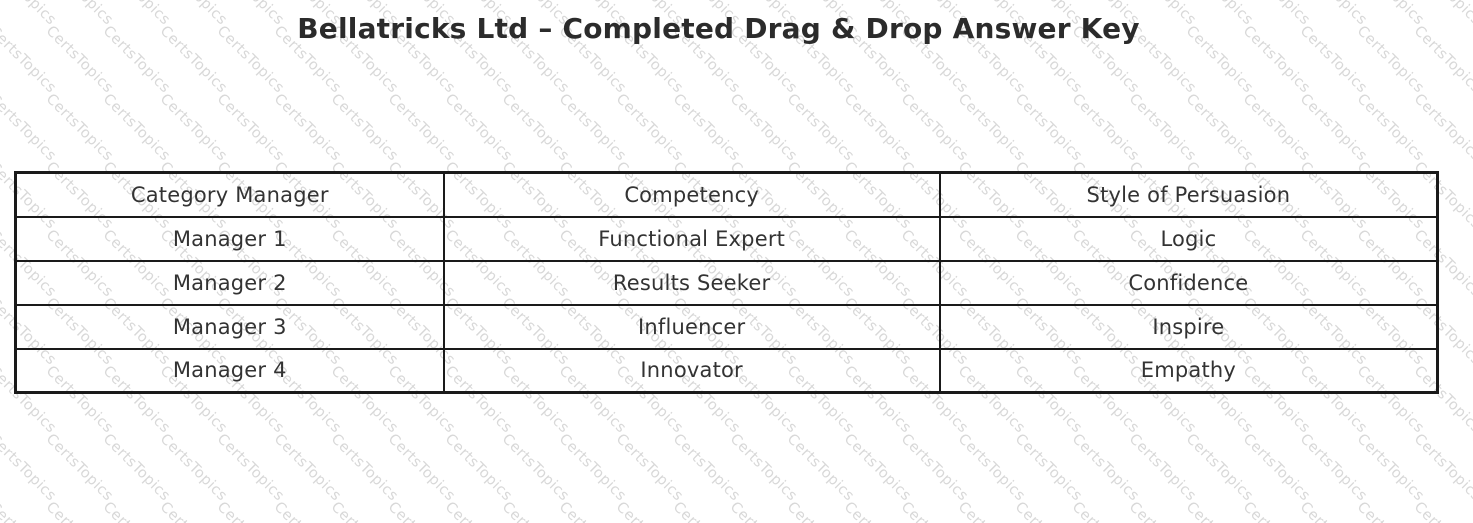 This screenshot has width=1473, height=523. Describe the element at coordinates (1188, 238) in the screenshot. I see `cell-manager-1-style: Logic` at that location.